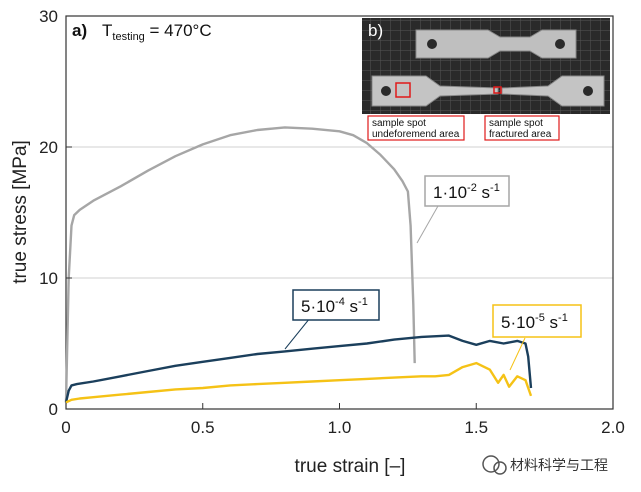 The image size is (641, 492). I want to click on wechat-icon, so click(491, 464).